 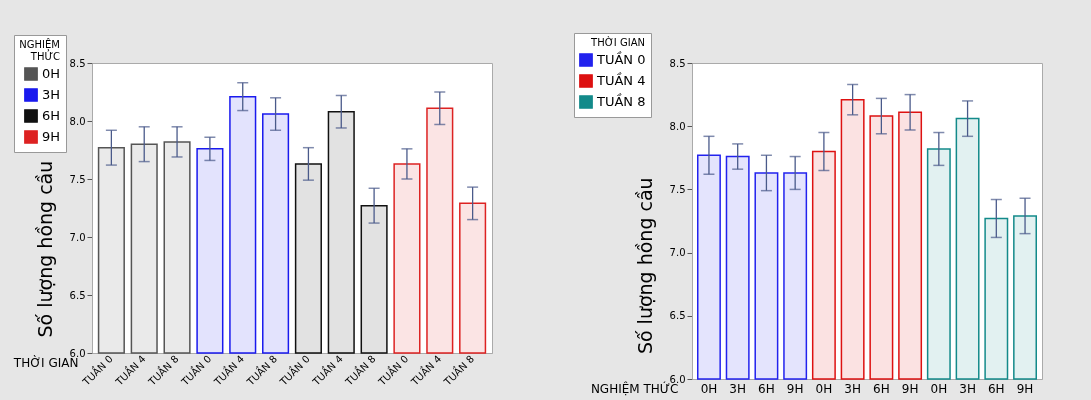 What do you see at coordinates (39, 50) in the screenshot?
I see `legend-title: NGHIỆM THỨC` at bounding box center [39, 50].